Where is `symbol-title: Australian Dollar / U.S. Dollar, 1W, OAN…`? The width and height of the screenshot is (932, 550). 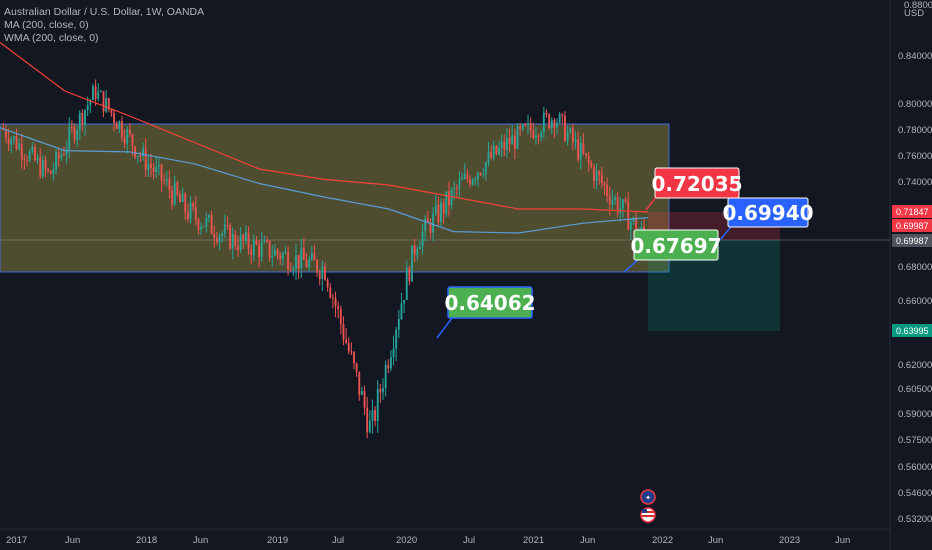
symbol-title: Australian Dollar / U.S. Dollar, 1W, OAN… is located at coordinates (104, 12).